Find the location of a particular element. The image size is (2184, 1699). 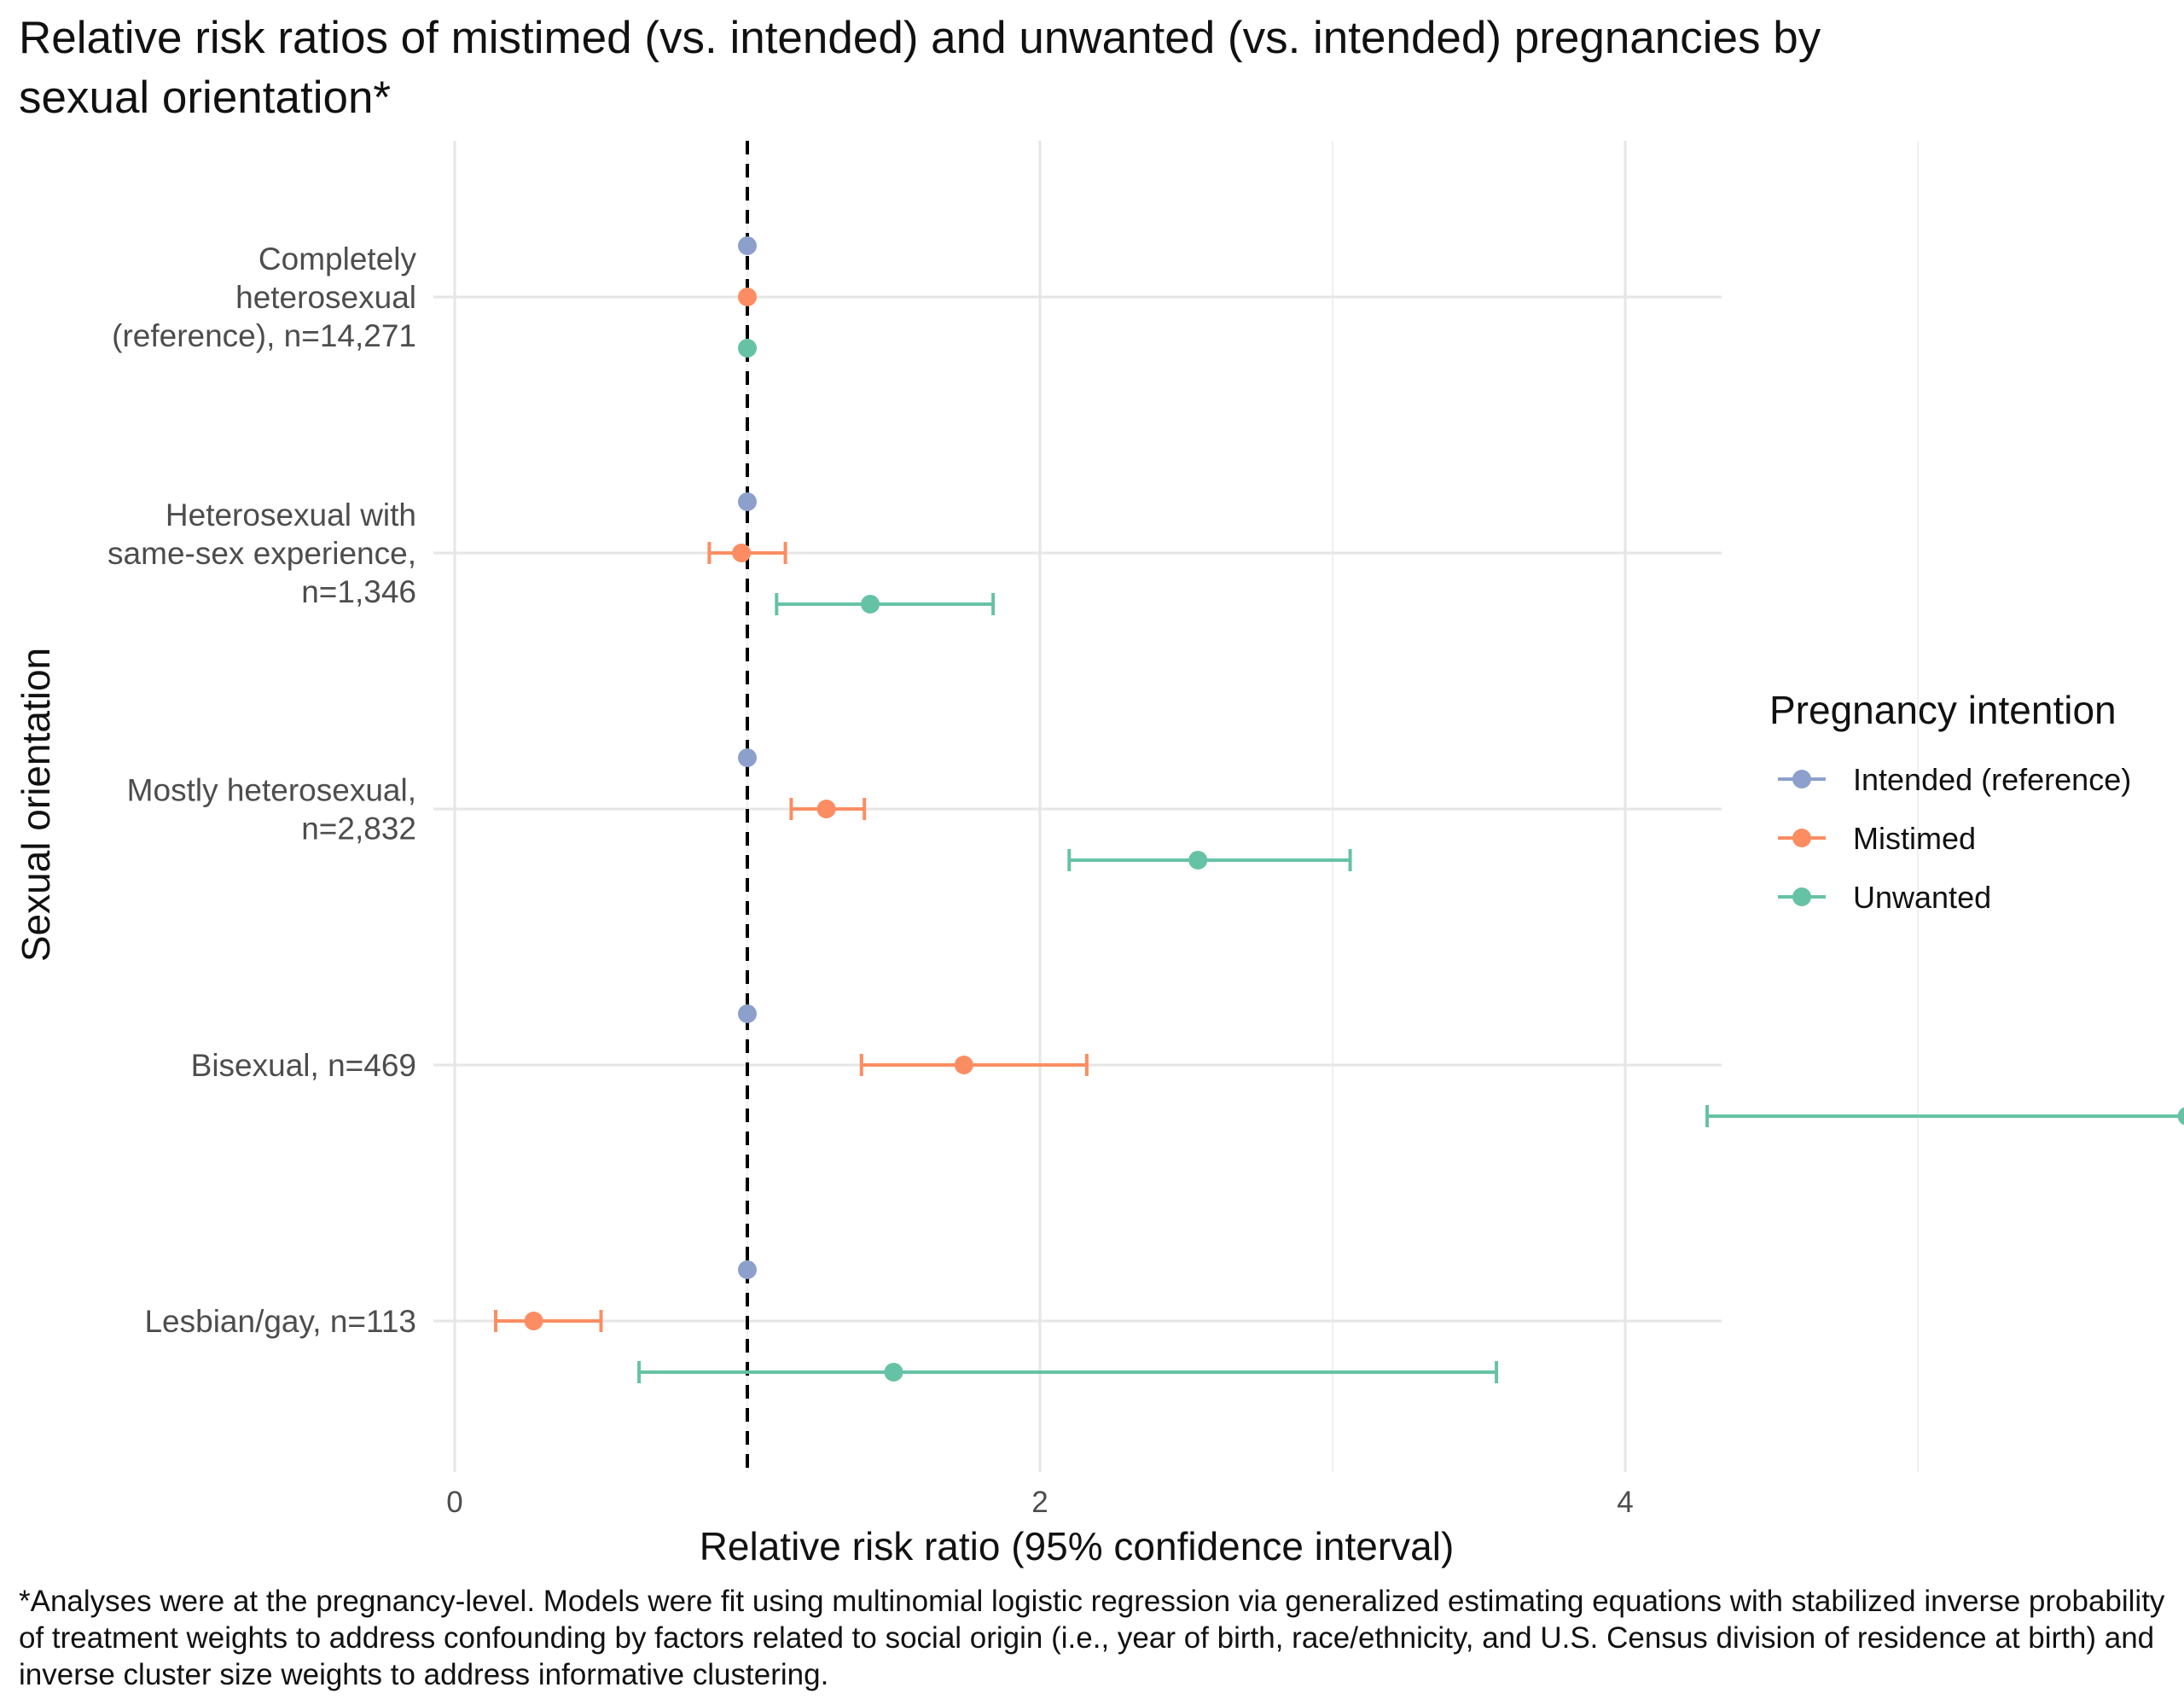

category-label-line: same-sex experience, is located at coordinates (261, 553).